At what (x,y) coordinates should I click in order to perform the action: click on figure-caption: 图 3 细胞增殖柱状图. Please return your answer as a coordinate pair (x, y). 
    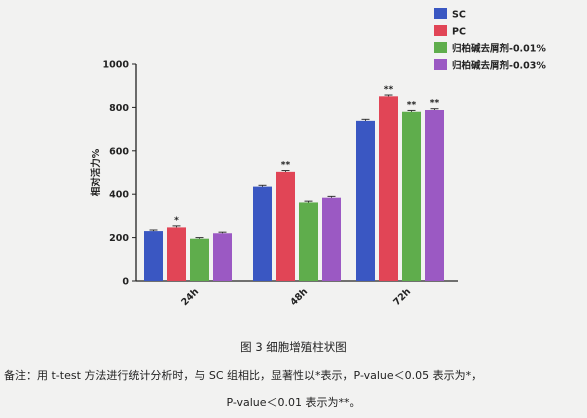
    Looking at the image, I should click on (293, 347).